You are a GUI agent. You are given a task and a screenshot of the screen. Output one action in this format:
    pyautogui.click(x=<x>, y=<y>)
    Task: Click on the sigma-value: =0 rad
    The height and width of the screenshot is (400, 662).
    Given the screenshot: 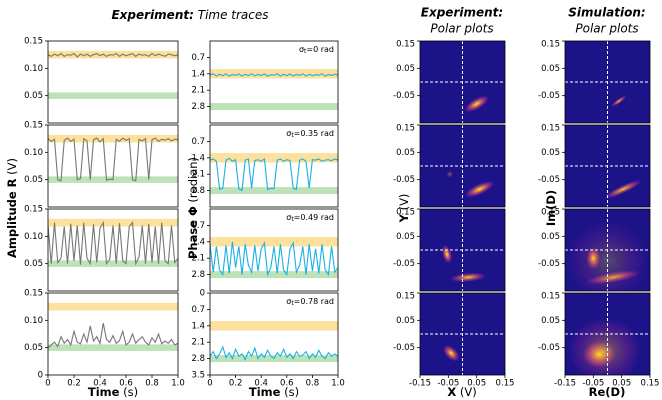 What is the action you would take?
    pyautogui.click(x=320, y=49)
    